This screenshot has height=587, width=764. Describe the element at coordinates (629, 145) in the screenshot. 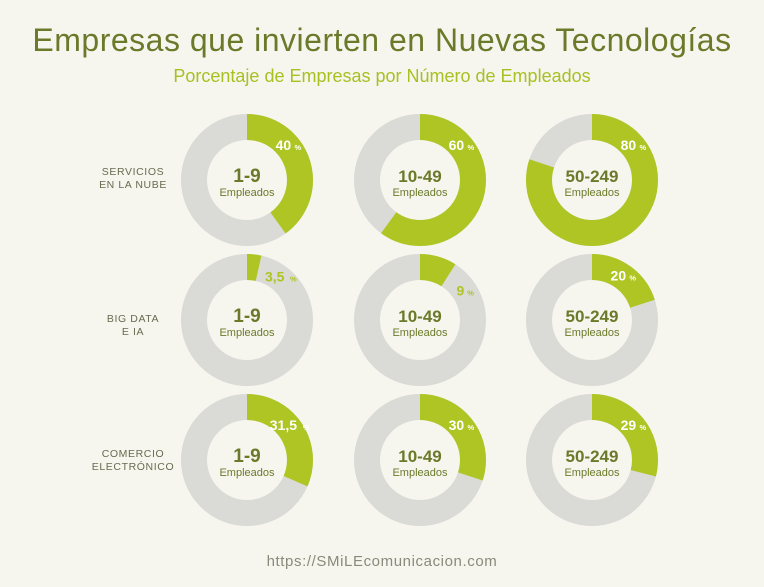

I see `donut-value-label: 80` at that location.